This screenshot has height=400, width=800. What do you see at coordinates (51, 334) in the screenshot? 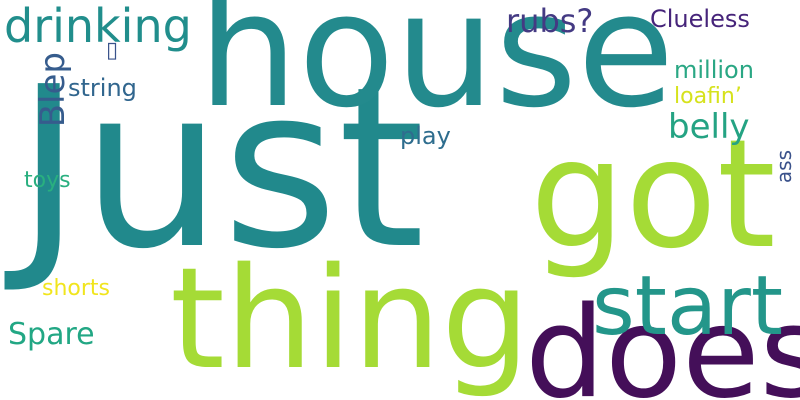
I see `word-spare: Spare` at bounding box center [51, 334].